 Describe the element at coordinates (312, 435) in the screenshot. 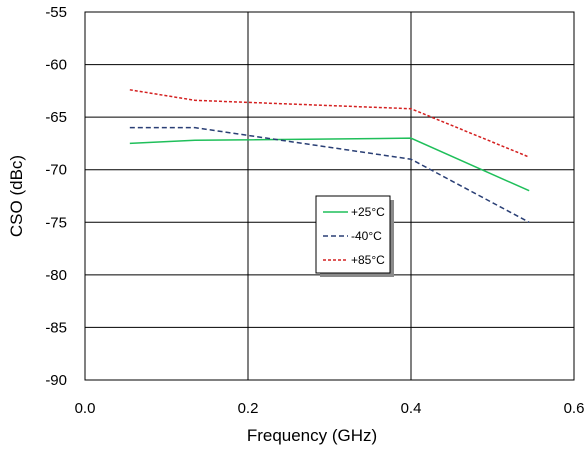

I see `x-axis-label: Frequency (GHz)` at that location.